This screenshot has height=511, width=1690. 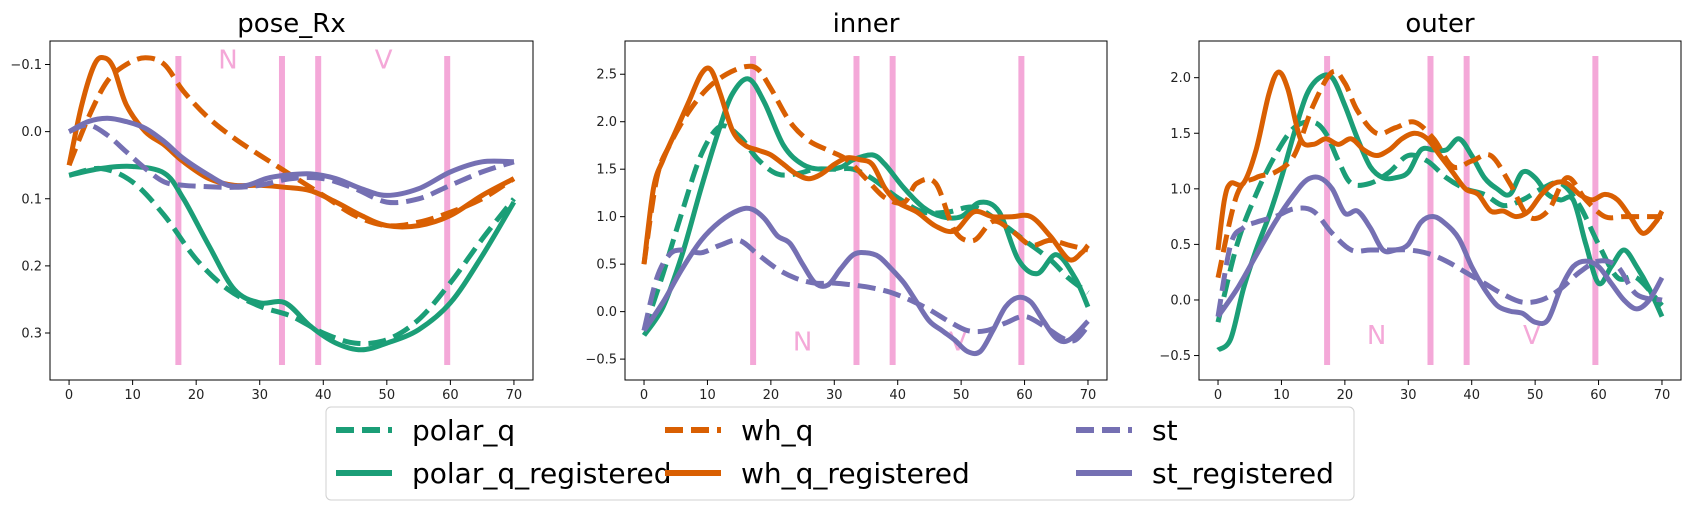 I want to click on y-tick-label: 0.3, so click(x=31, y=334).